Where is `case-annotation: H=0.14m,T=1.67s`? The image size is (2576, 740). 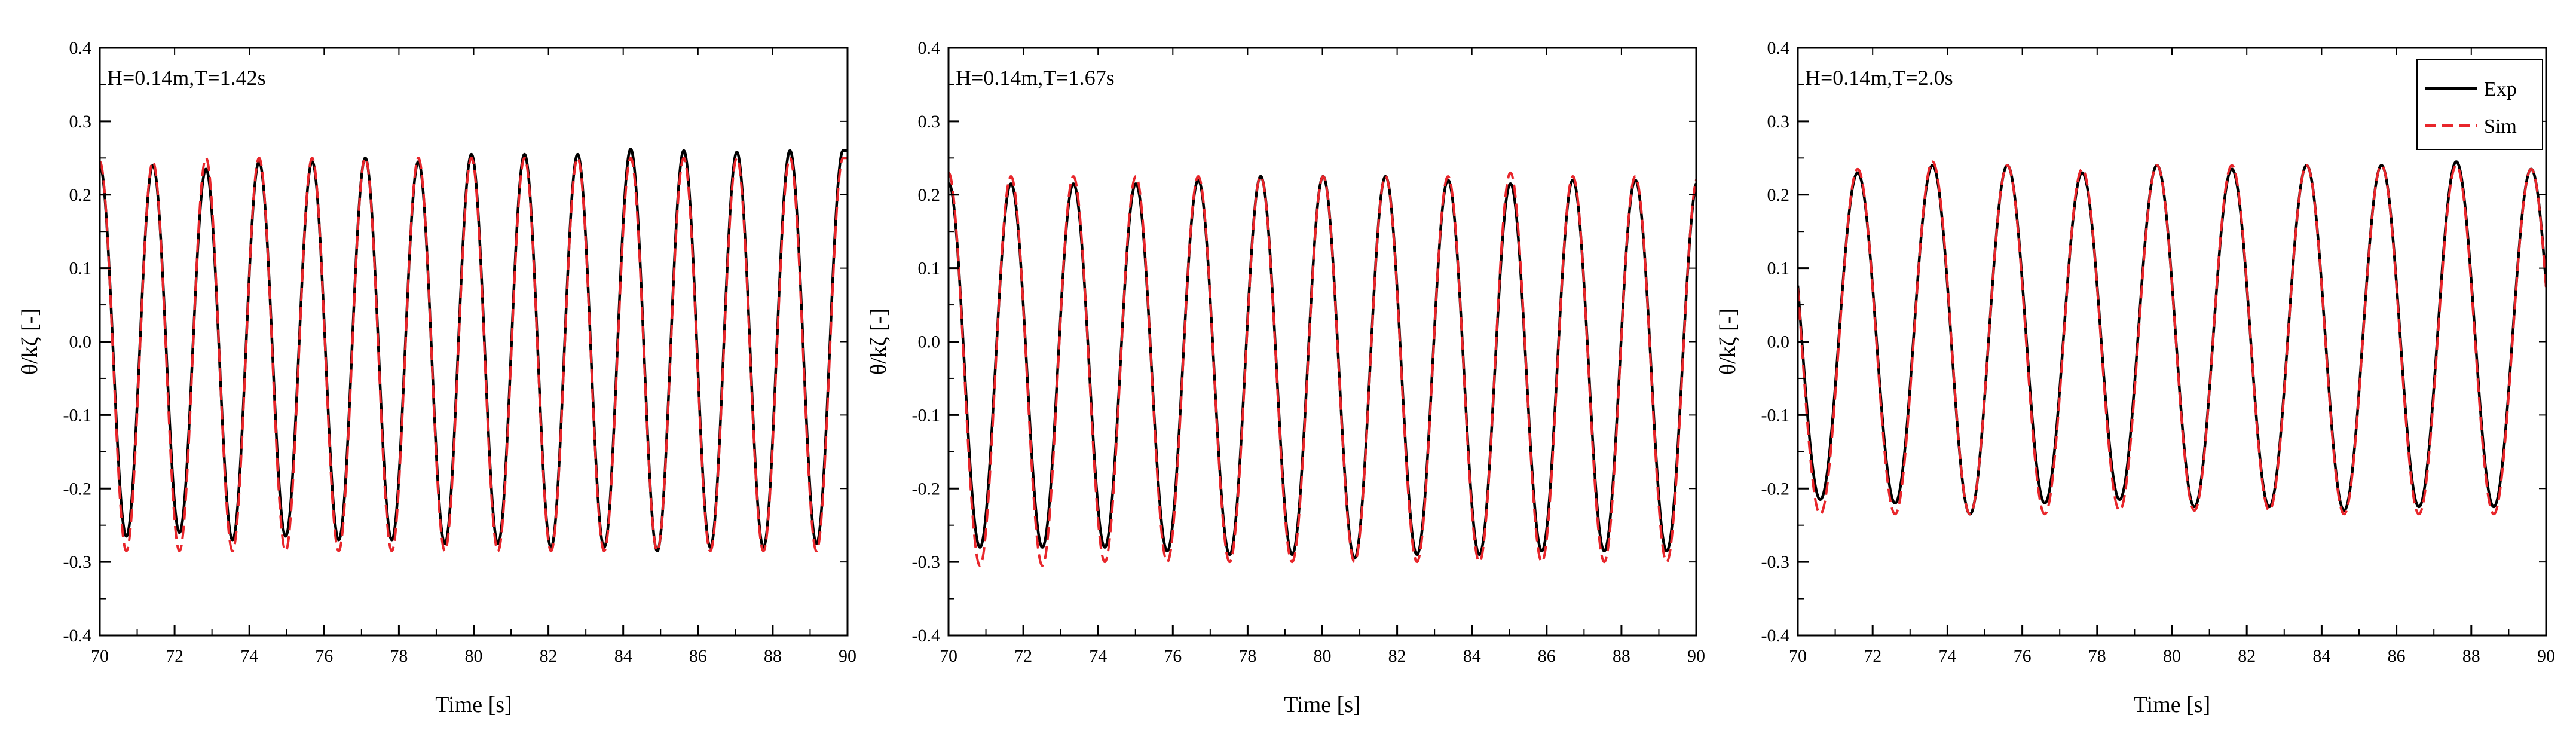
case-annotation: H=0.14m,T=1.67s is located at coordinates (1035, 78).